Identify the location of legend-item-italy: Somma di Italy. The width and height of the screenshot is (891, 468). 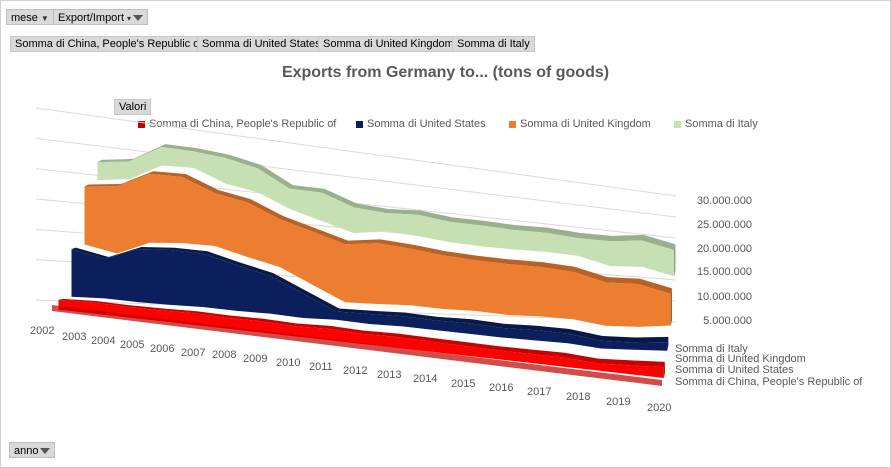
(716, 124).